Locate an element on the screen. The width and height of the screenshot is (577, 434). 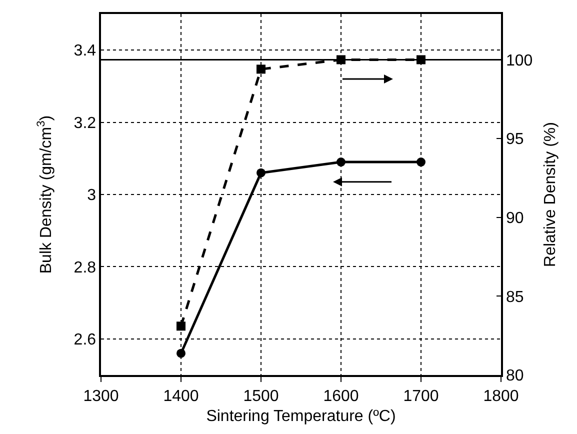
y-tick-label: 2.6 is located at coordinates (85, 340).